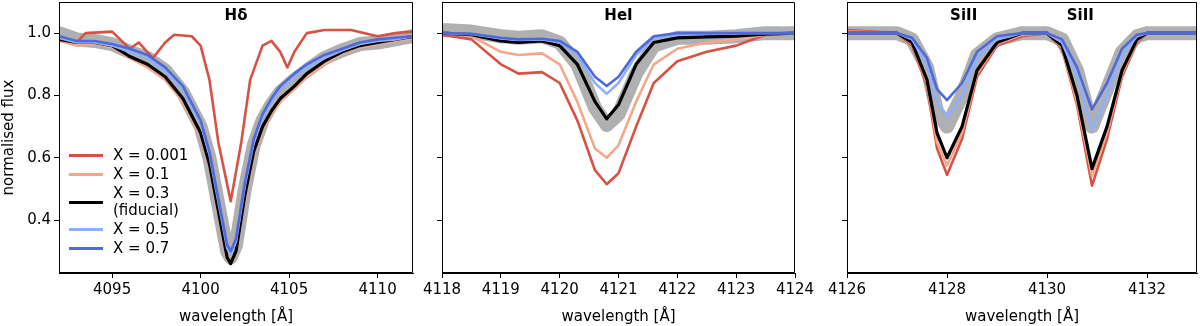  I want to click on annotation: Hδ, so click(236, 14).